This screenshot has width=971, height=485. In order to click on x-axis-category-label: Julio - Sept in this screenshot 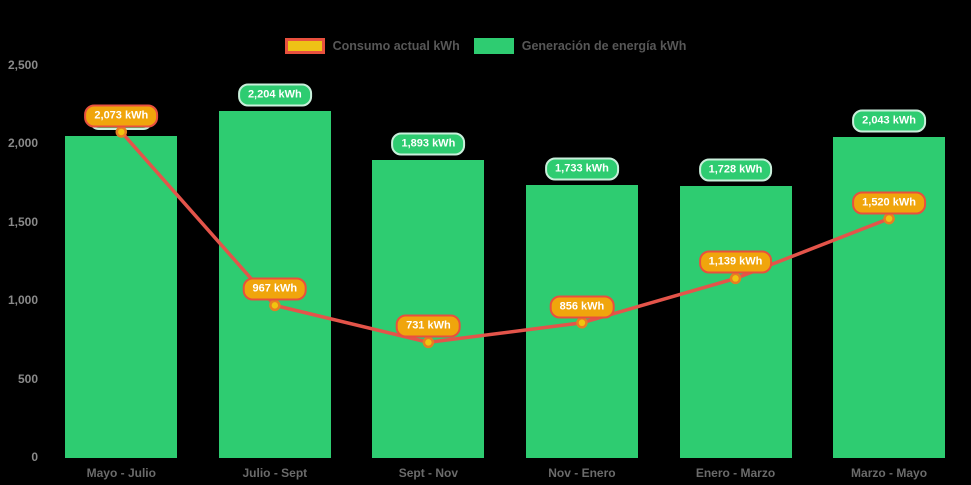, I will do `click(275, 473)`.